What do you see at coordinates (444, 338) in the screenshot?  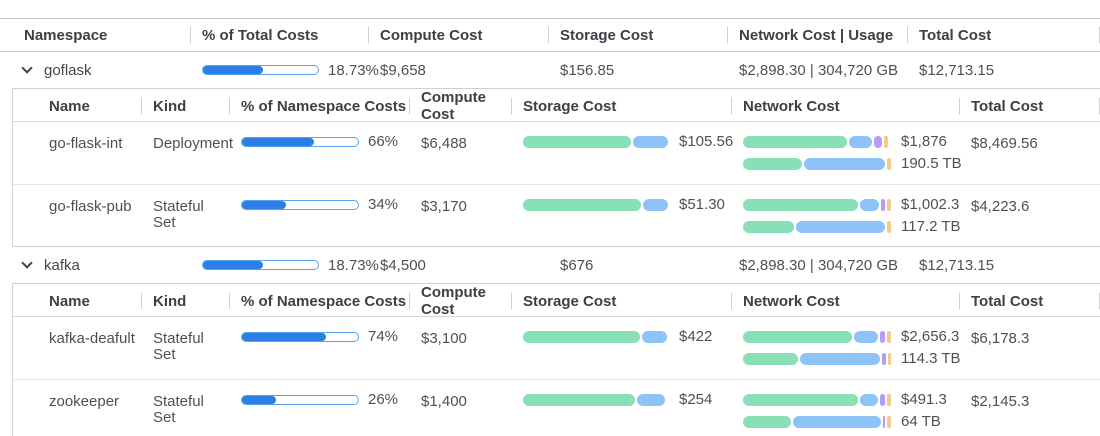 I see `compute-cost-value: $3,100` at bounding box center [444, 338].